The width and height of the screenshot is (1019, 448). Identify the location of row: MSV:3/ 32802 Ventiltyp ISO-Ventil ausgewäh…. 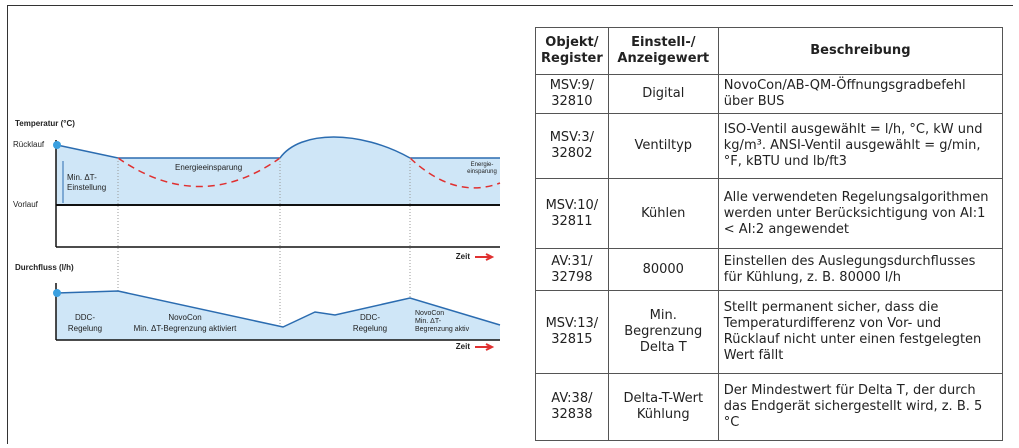
(769, 146).